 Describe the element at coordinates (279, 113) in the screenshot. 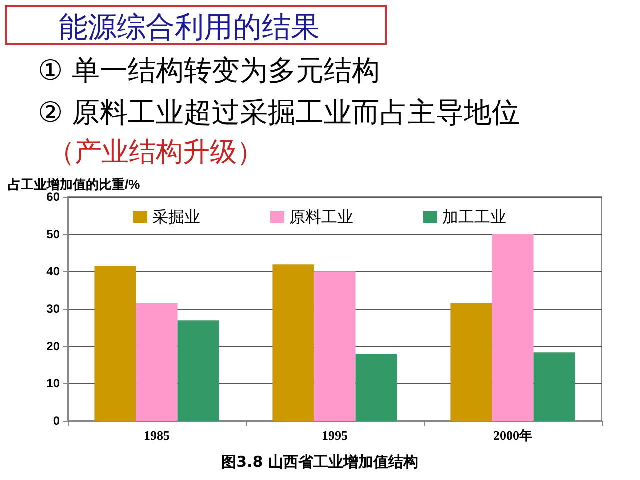

I see `text: ② 原料工业超过采掘工业而占主导地位` at that location.